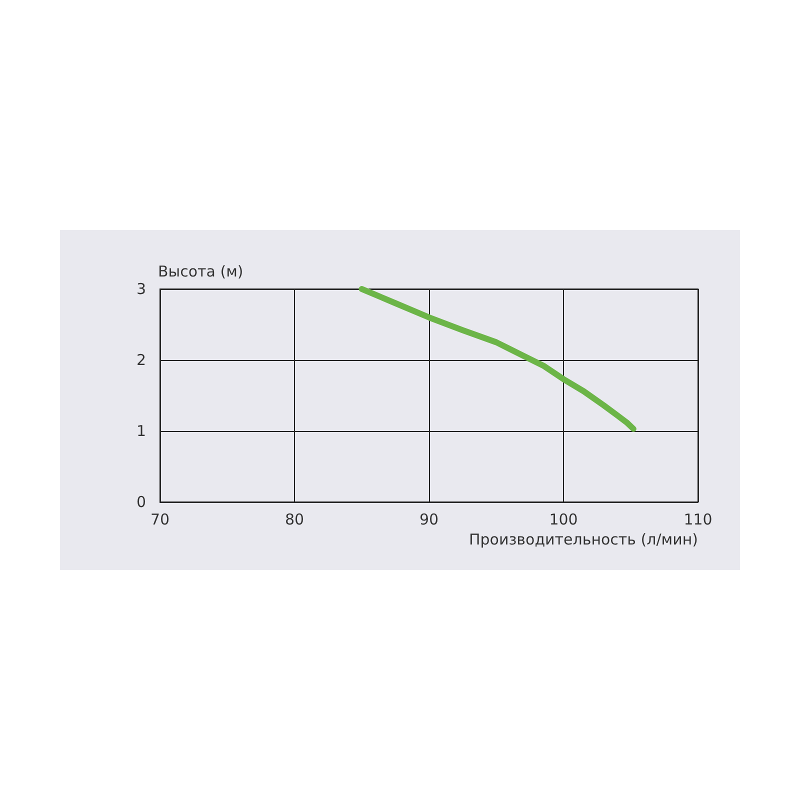  I want to click on x-tick-label: 80, so click(294, 519).